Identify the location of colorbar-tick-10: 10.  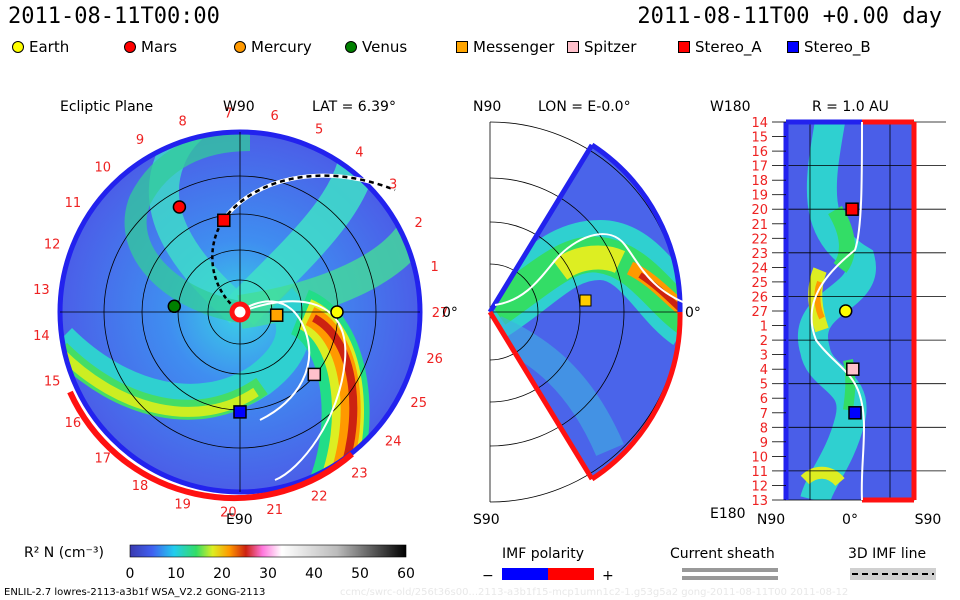
(176, 574).